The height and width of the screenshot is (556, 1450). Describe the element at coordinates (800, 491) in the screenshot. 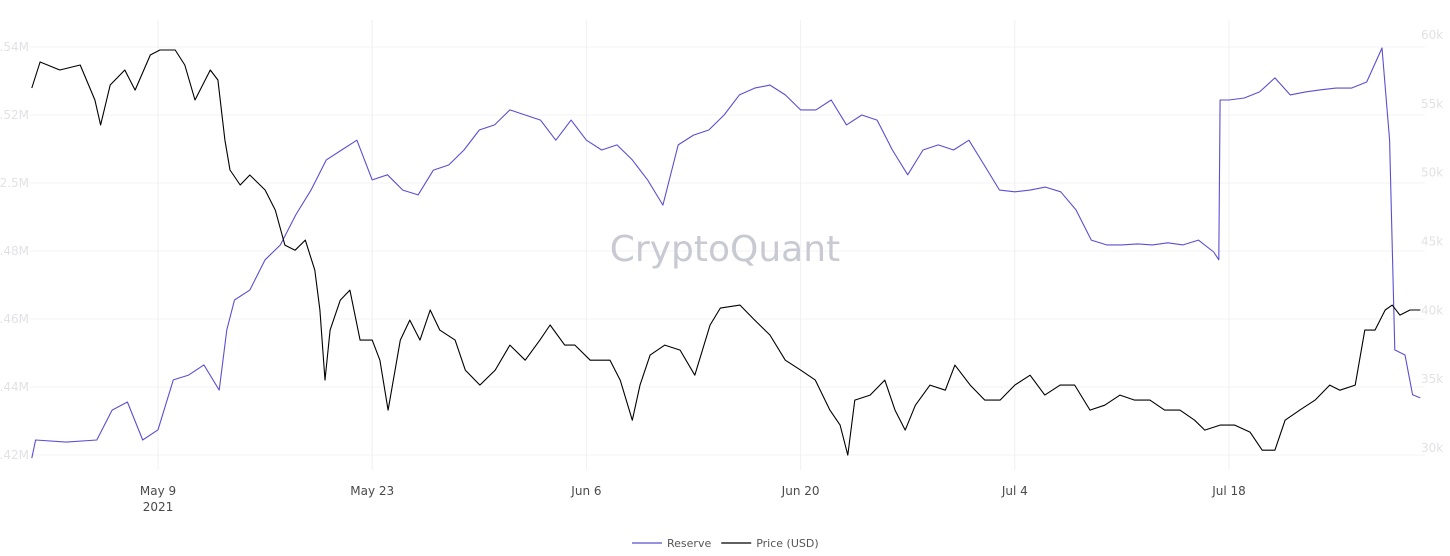

I see `x-tick-label: Jun 20` at that location.